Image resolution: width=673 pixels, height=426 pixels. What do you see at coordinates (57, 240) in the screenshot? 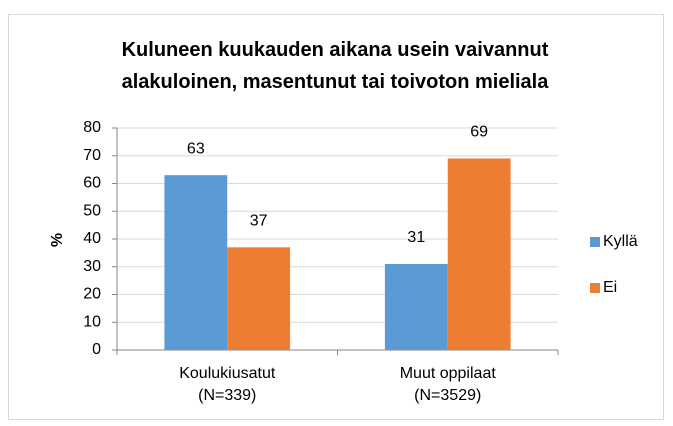
I see `y-axis-label: %` at bounding box center [57, 240].